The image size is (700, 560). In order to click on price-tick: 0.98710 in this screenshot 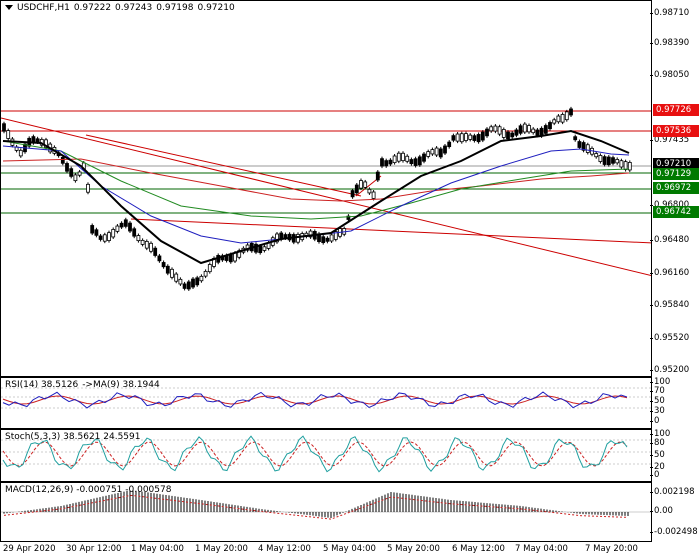, I will do `click(669, 13)`.